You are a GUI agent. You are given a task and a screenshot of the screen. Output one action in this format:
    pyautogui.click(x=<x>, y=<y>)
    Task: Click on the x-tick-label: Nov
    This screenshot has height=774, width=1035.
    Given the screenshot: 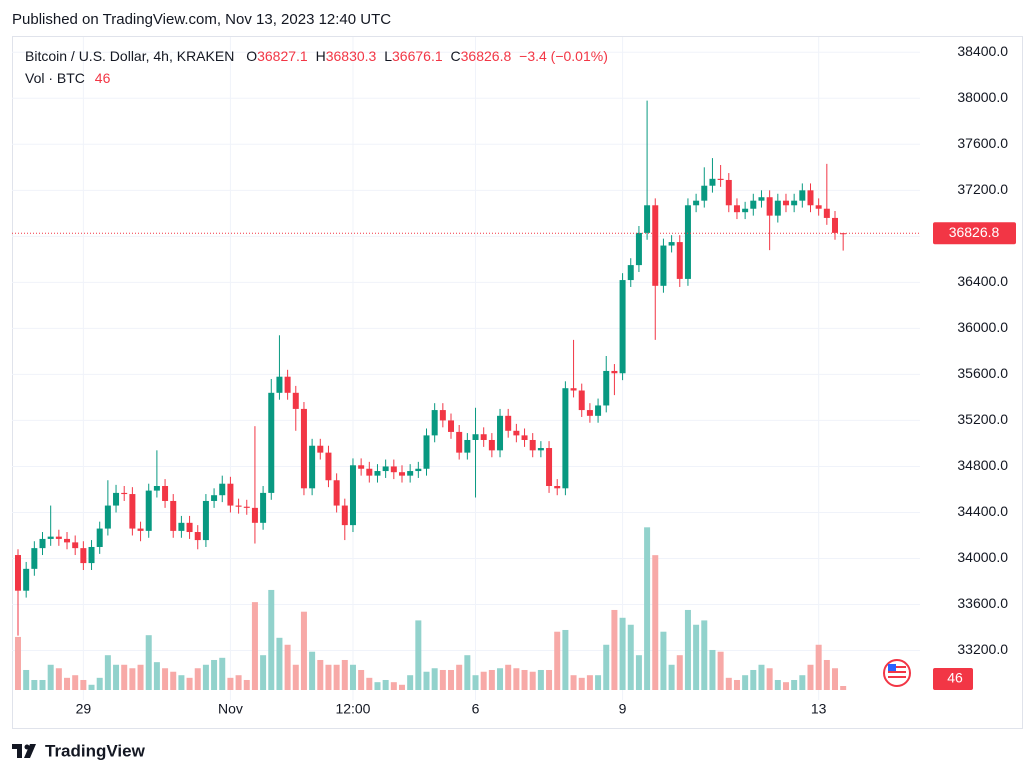 What is the action you would take?
    pyautogui.click(x=230, y=709)
    